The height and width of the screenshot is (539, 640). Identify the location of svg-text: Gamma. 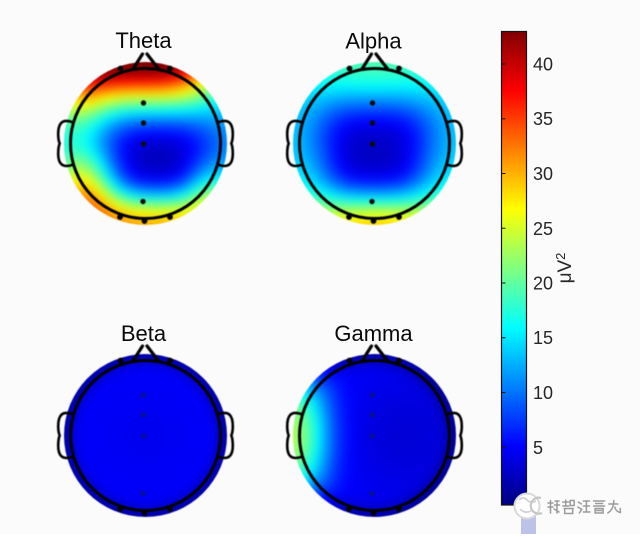
(373, 333).